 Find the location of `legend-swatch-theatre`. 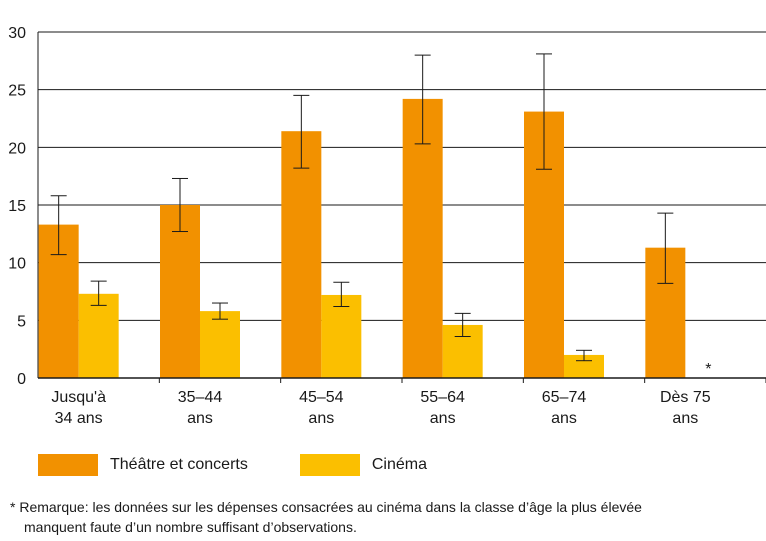

legend-swatch-theatre is located at coordinates (68, 465).